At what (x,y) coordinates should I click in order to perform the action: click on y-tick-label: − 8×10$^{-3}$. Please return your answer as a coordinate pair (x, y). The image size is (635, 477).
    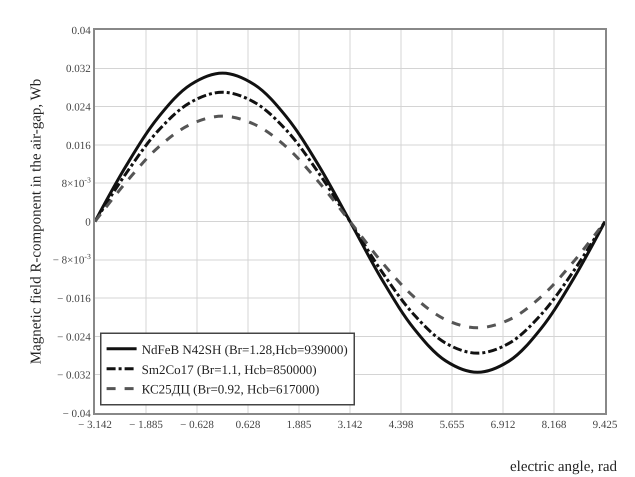
    Looking at the image, I should click on (71, 259).